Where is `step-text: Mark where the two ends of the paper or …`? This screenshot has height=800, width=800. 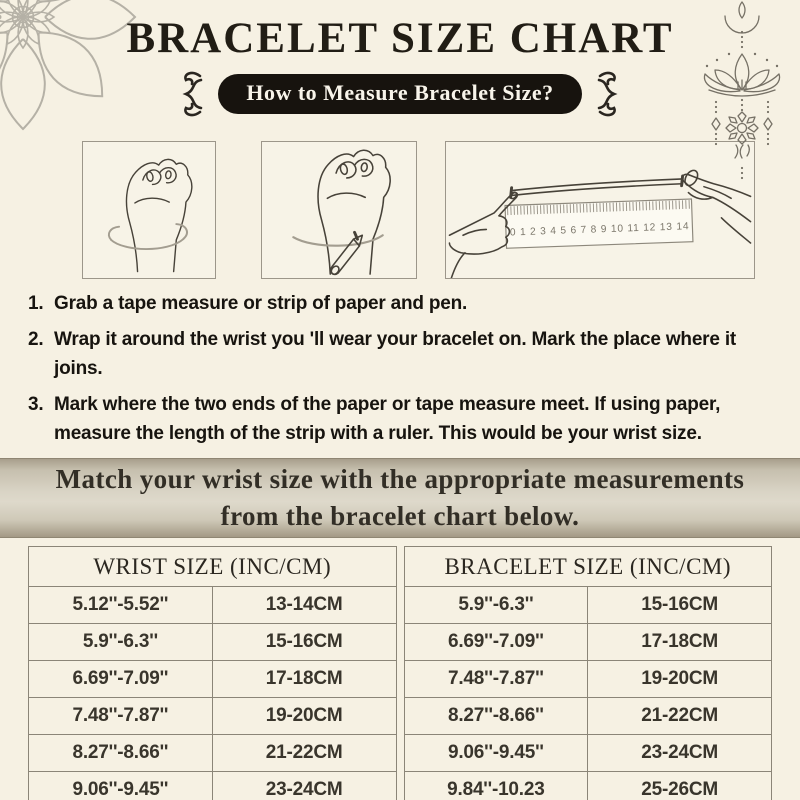 step-text: Mark where the two ends of the paper or … is located at coordinates (387, 419).